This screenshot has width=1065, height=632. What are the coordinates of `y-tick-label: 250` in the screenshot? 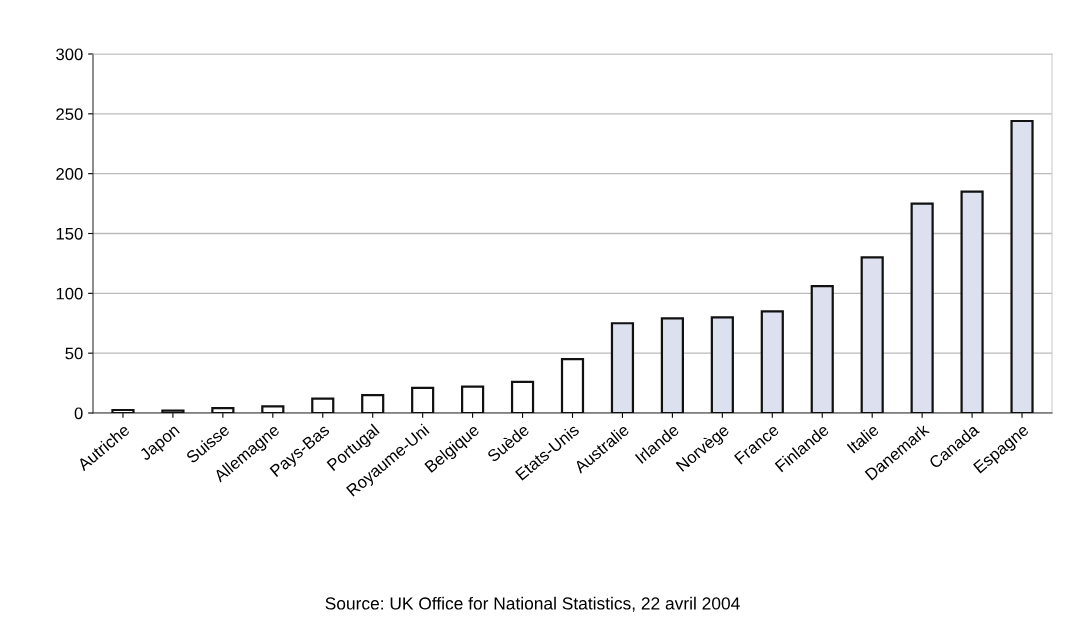 It's located at (69, 114).